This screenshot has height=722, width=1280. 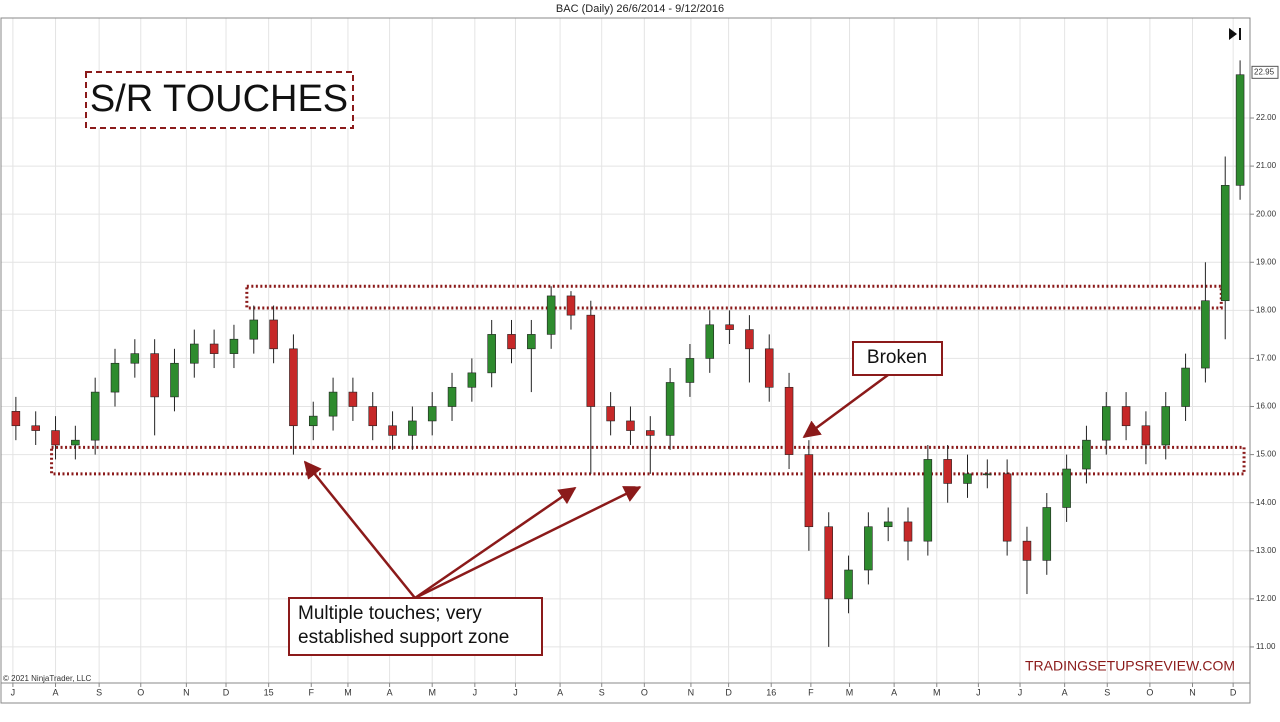 I want to click on y-tick-label: 17.00, so click(x=1266, y=358).